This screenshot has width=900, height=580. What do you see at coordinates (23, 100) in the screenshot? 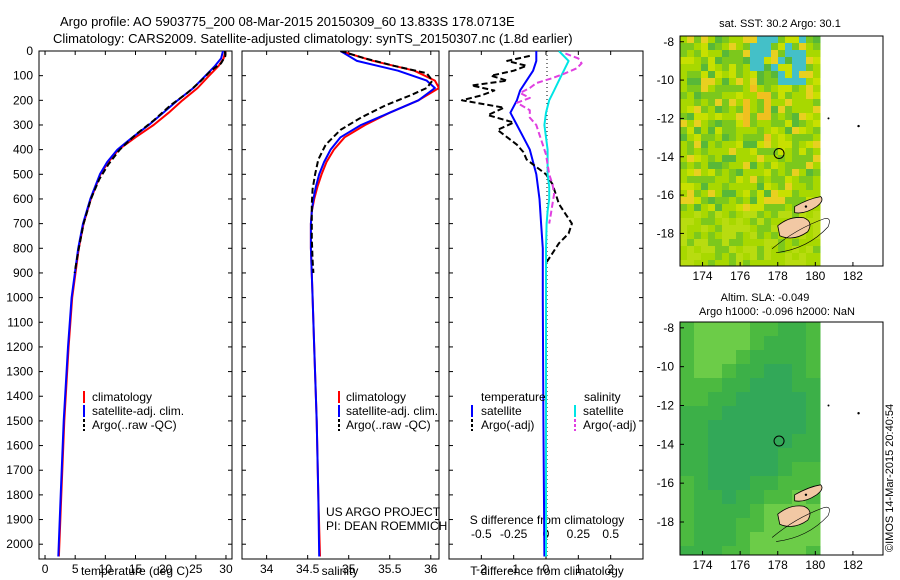
I see `y-tick-label: 200` at bounding box center [23, 100].